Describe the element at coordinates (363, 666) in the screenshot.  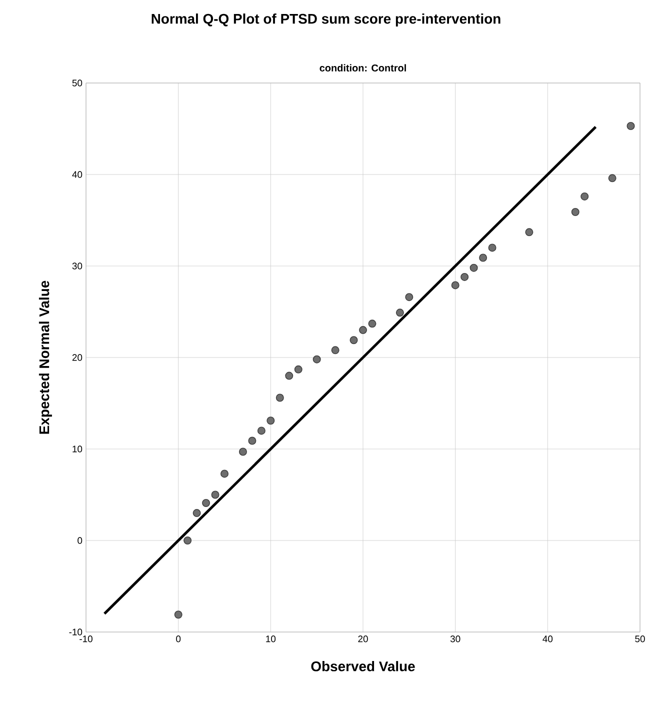
I see `x-axis-title: Observed Value` at that location.